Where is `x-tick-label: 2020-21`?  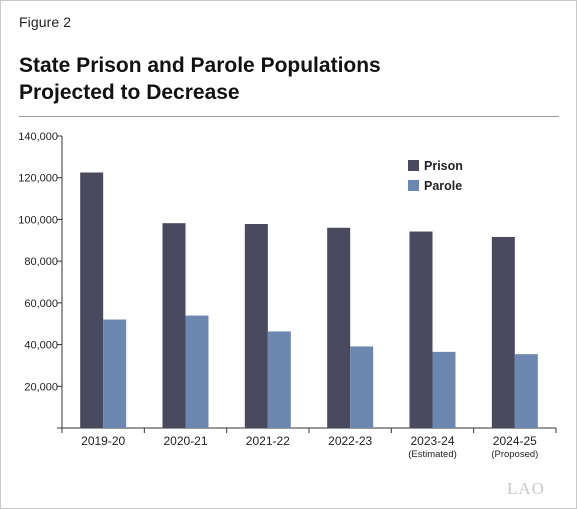
x-tick-label: 2020-21 is located at coordinates (185, 441).